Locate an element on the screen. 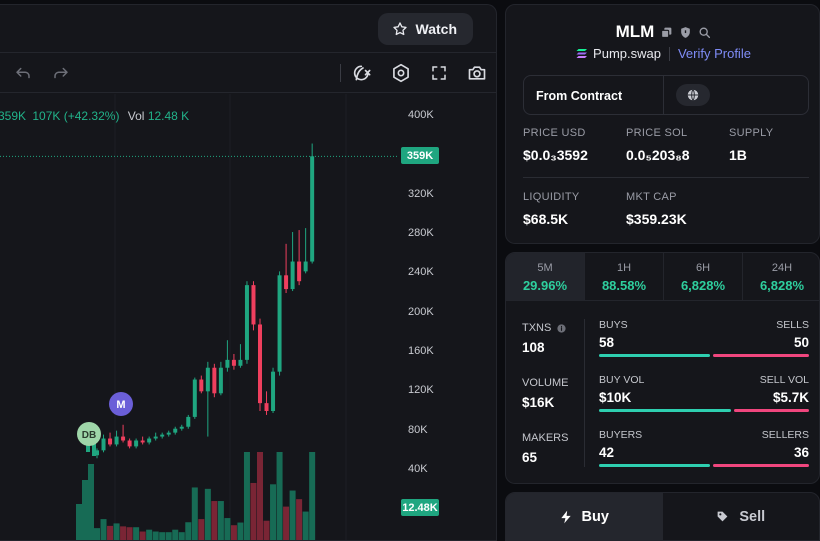 Image resolution: width=820 pixels, height=541 pixels. solana-icon is located at coordinates (582, 53).